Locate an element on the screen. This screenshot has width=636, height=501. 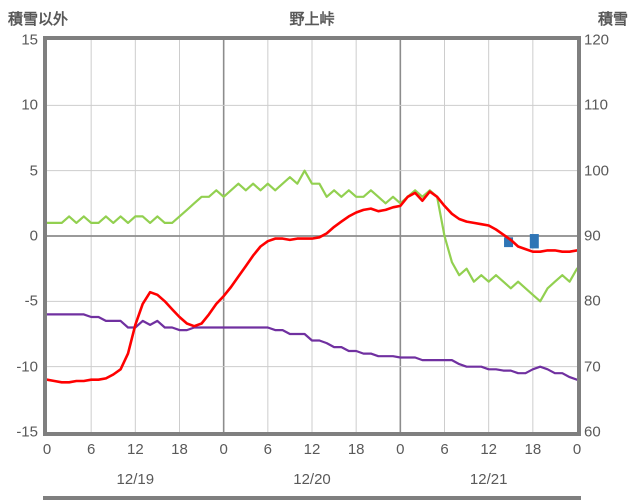
date-label: 12/19 is located at coordinates (135, 479).